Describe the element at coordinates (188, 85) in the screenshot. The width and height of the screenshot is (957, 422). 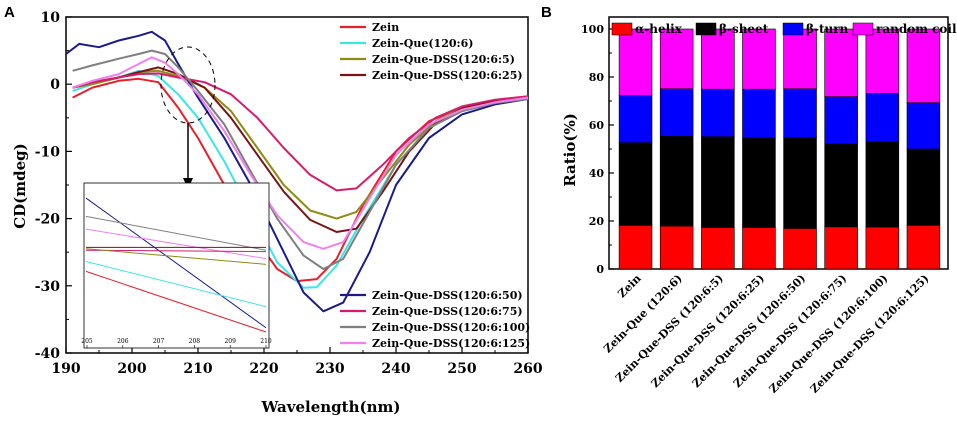
I see `highlight-circle` at that location.